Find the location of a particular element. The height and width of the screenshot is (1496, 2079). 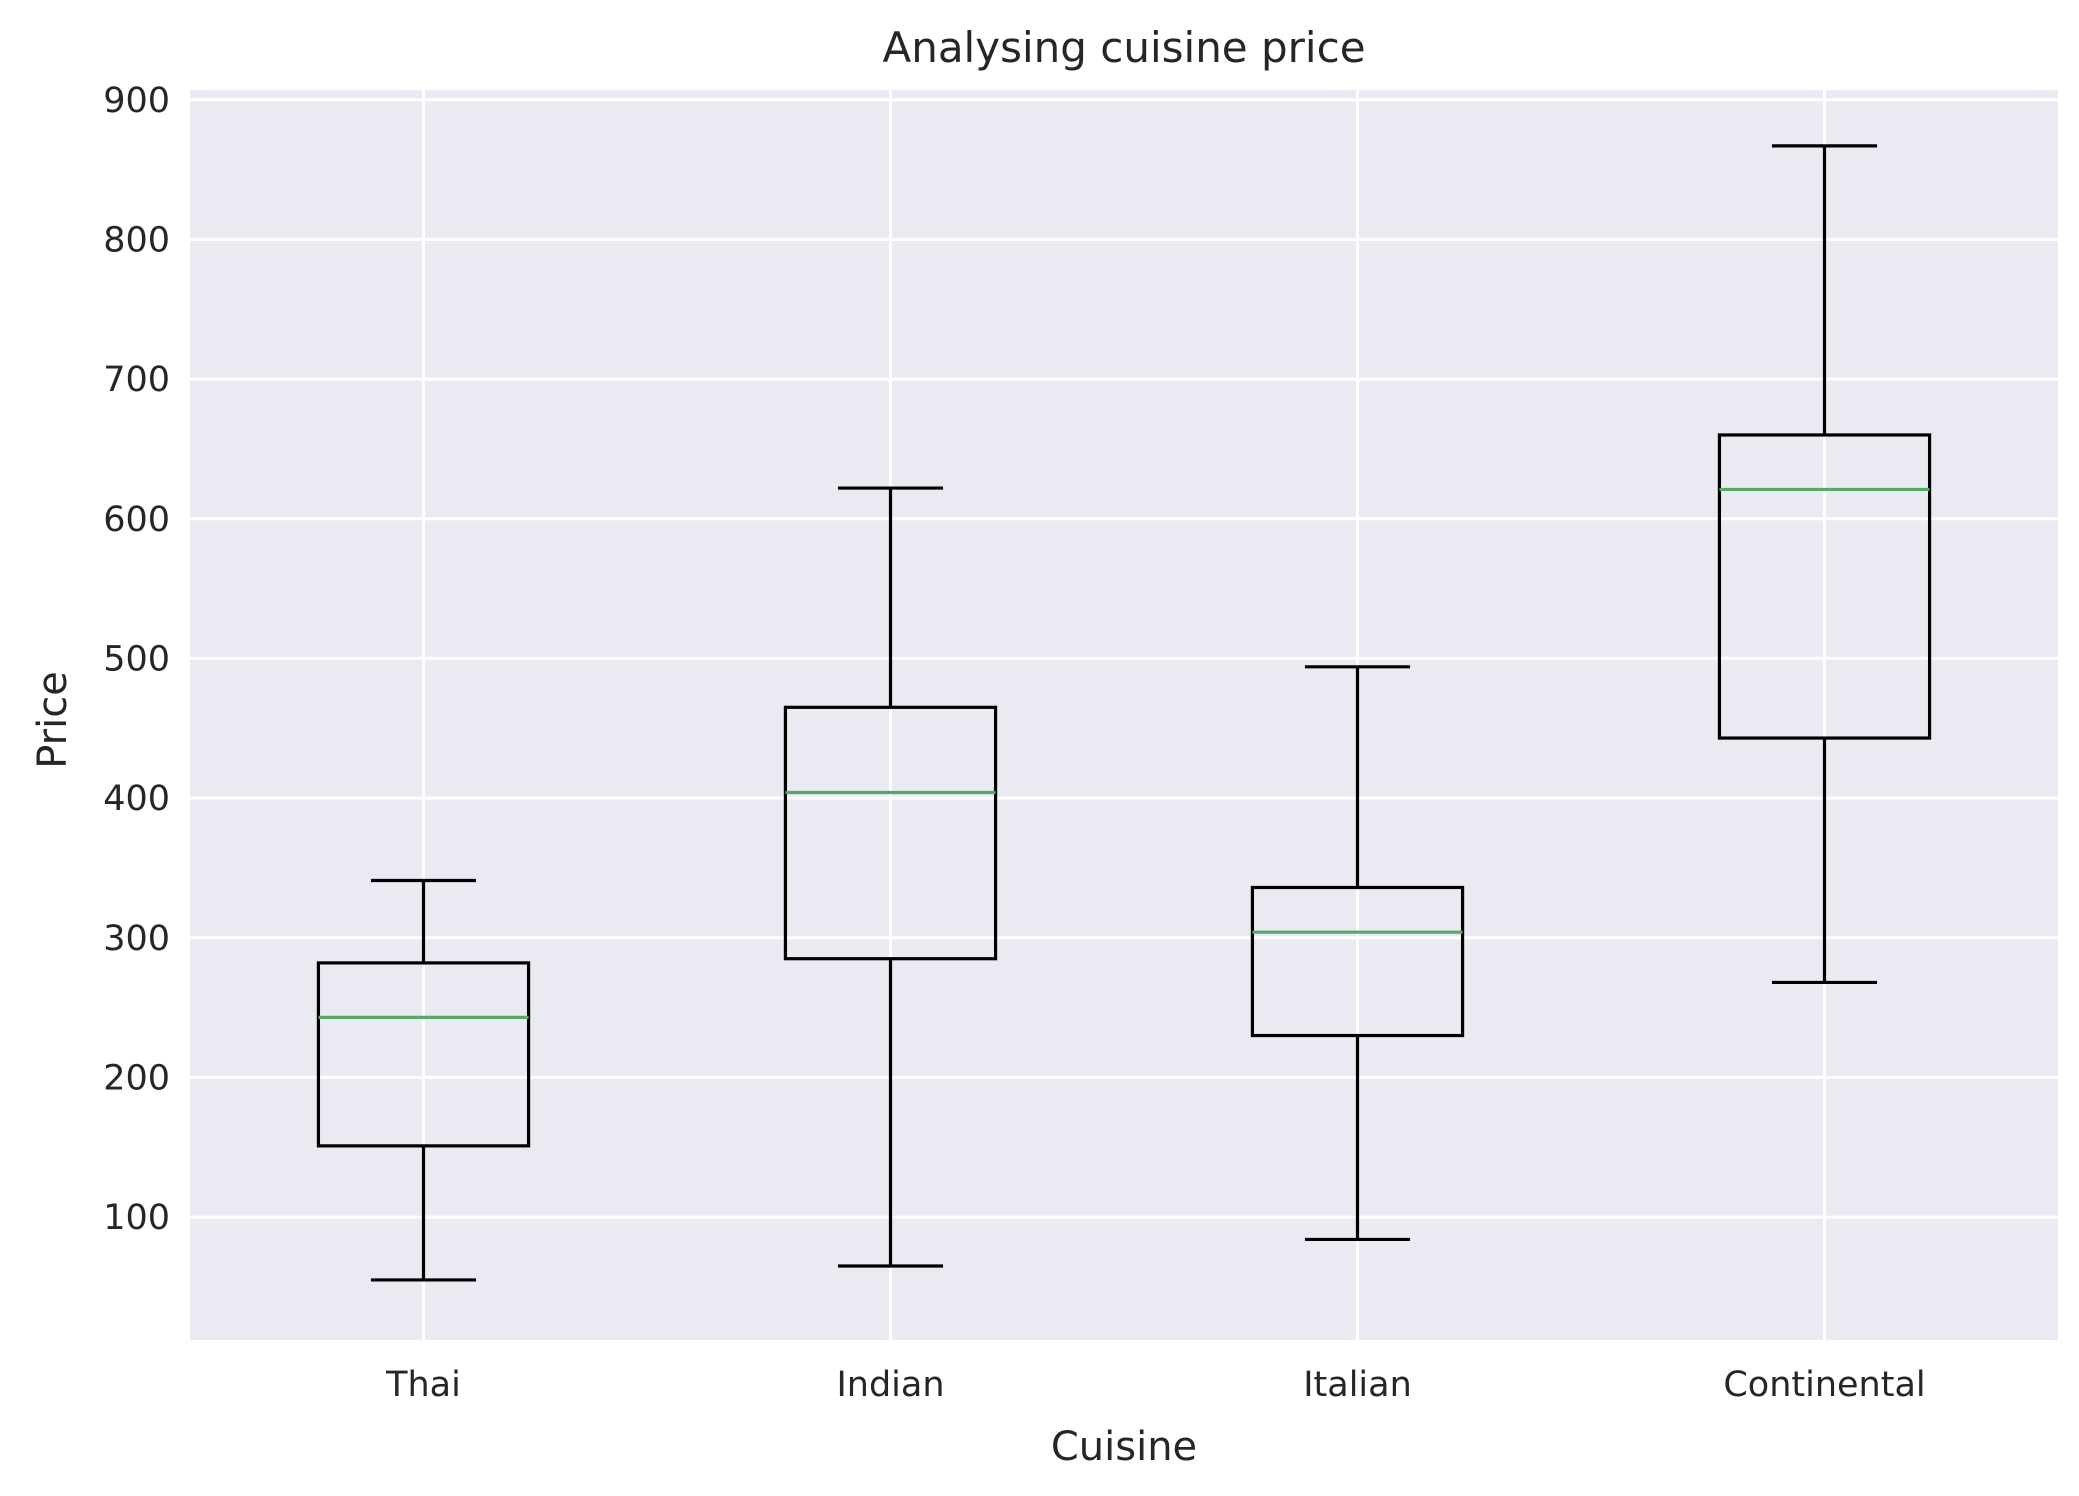

y-tick-label: 200 is located at coordinates (136, 1078).